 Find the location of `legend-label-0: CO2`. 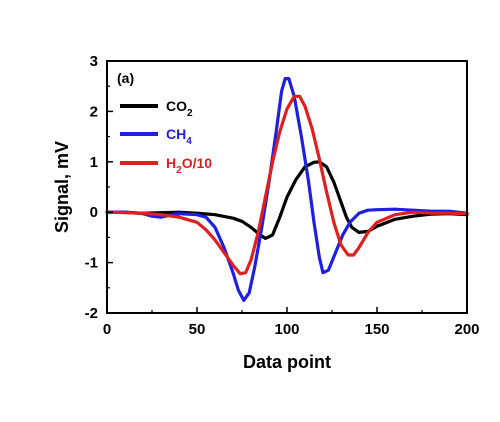

legend-label-0: CO2 is located at coordinates (179, 108).